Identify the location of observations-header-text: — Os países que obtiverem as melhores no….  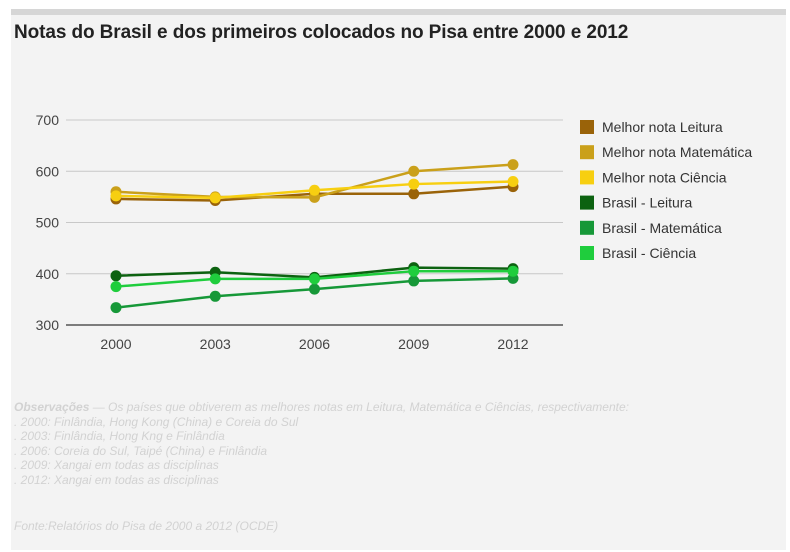
(359, 407).